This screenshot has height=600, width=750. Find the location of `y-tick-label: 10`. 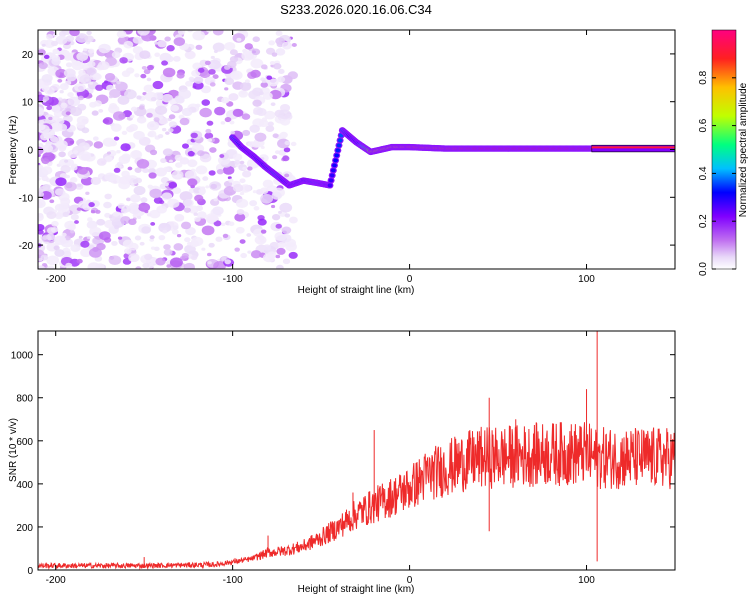

y-tick-label: 10 is located at coordinates (28, 103).